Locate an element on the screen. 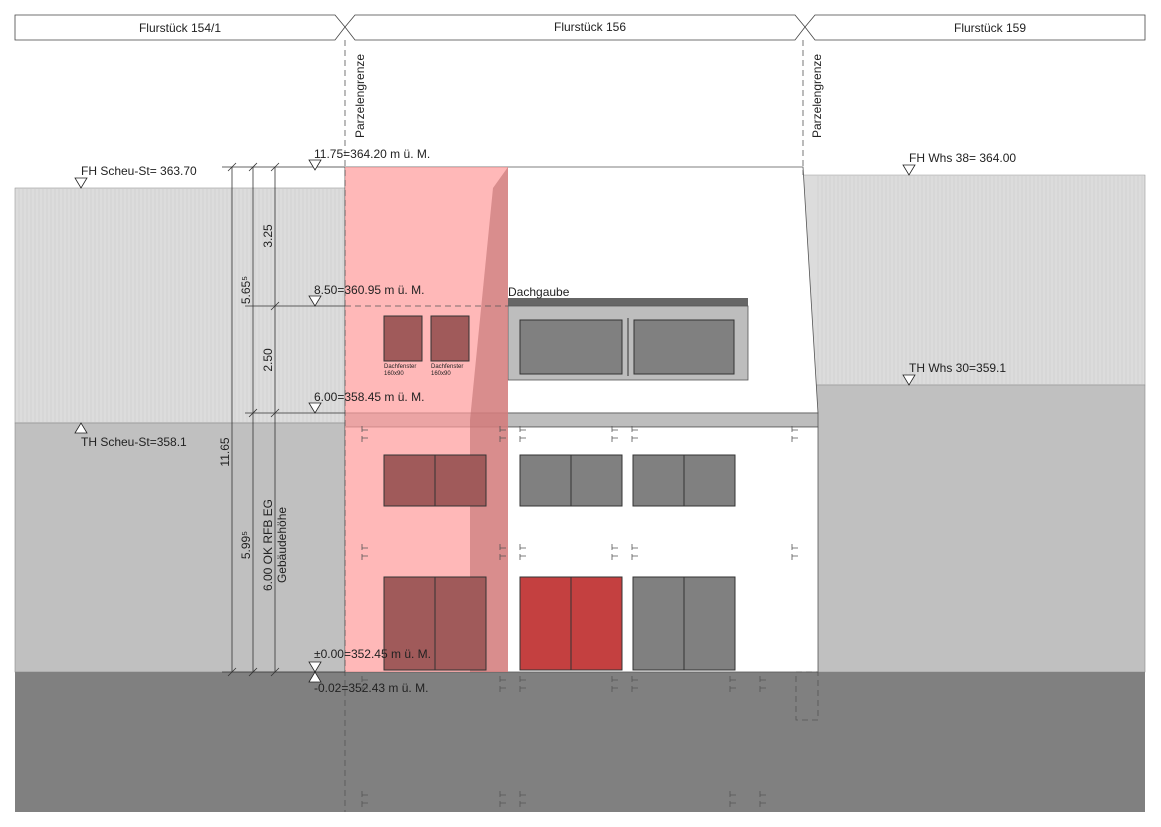 The height and width of the screenshot is (827, 1161). plot-label: Flurstück 154/1 is located at coordinates (180, 28).